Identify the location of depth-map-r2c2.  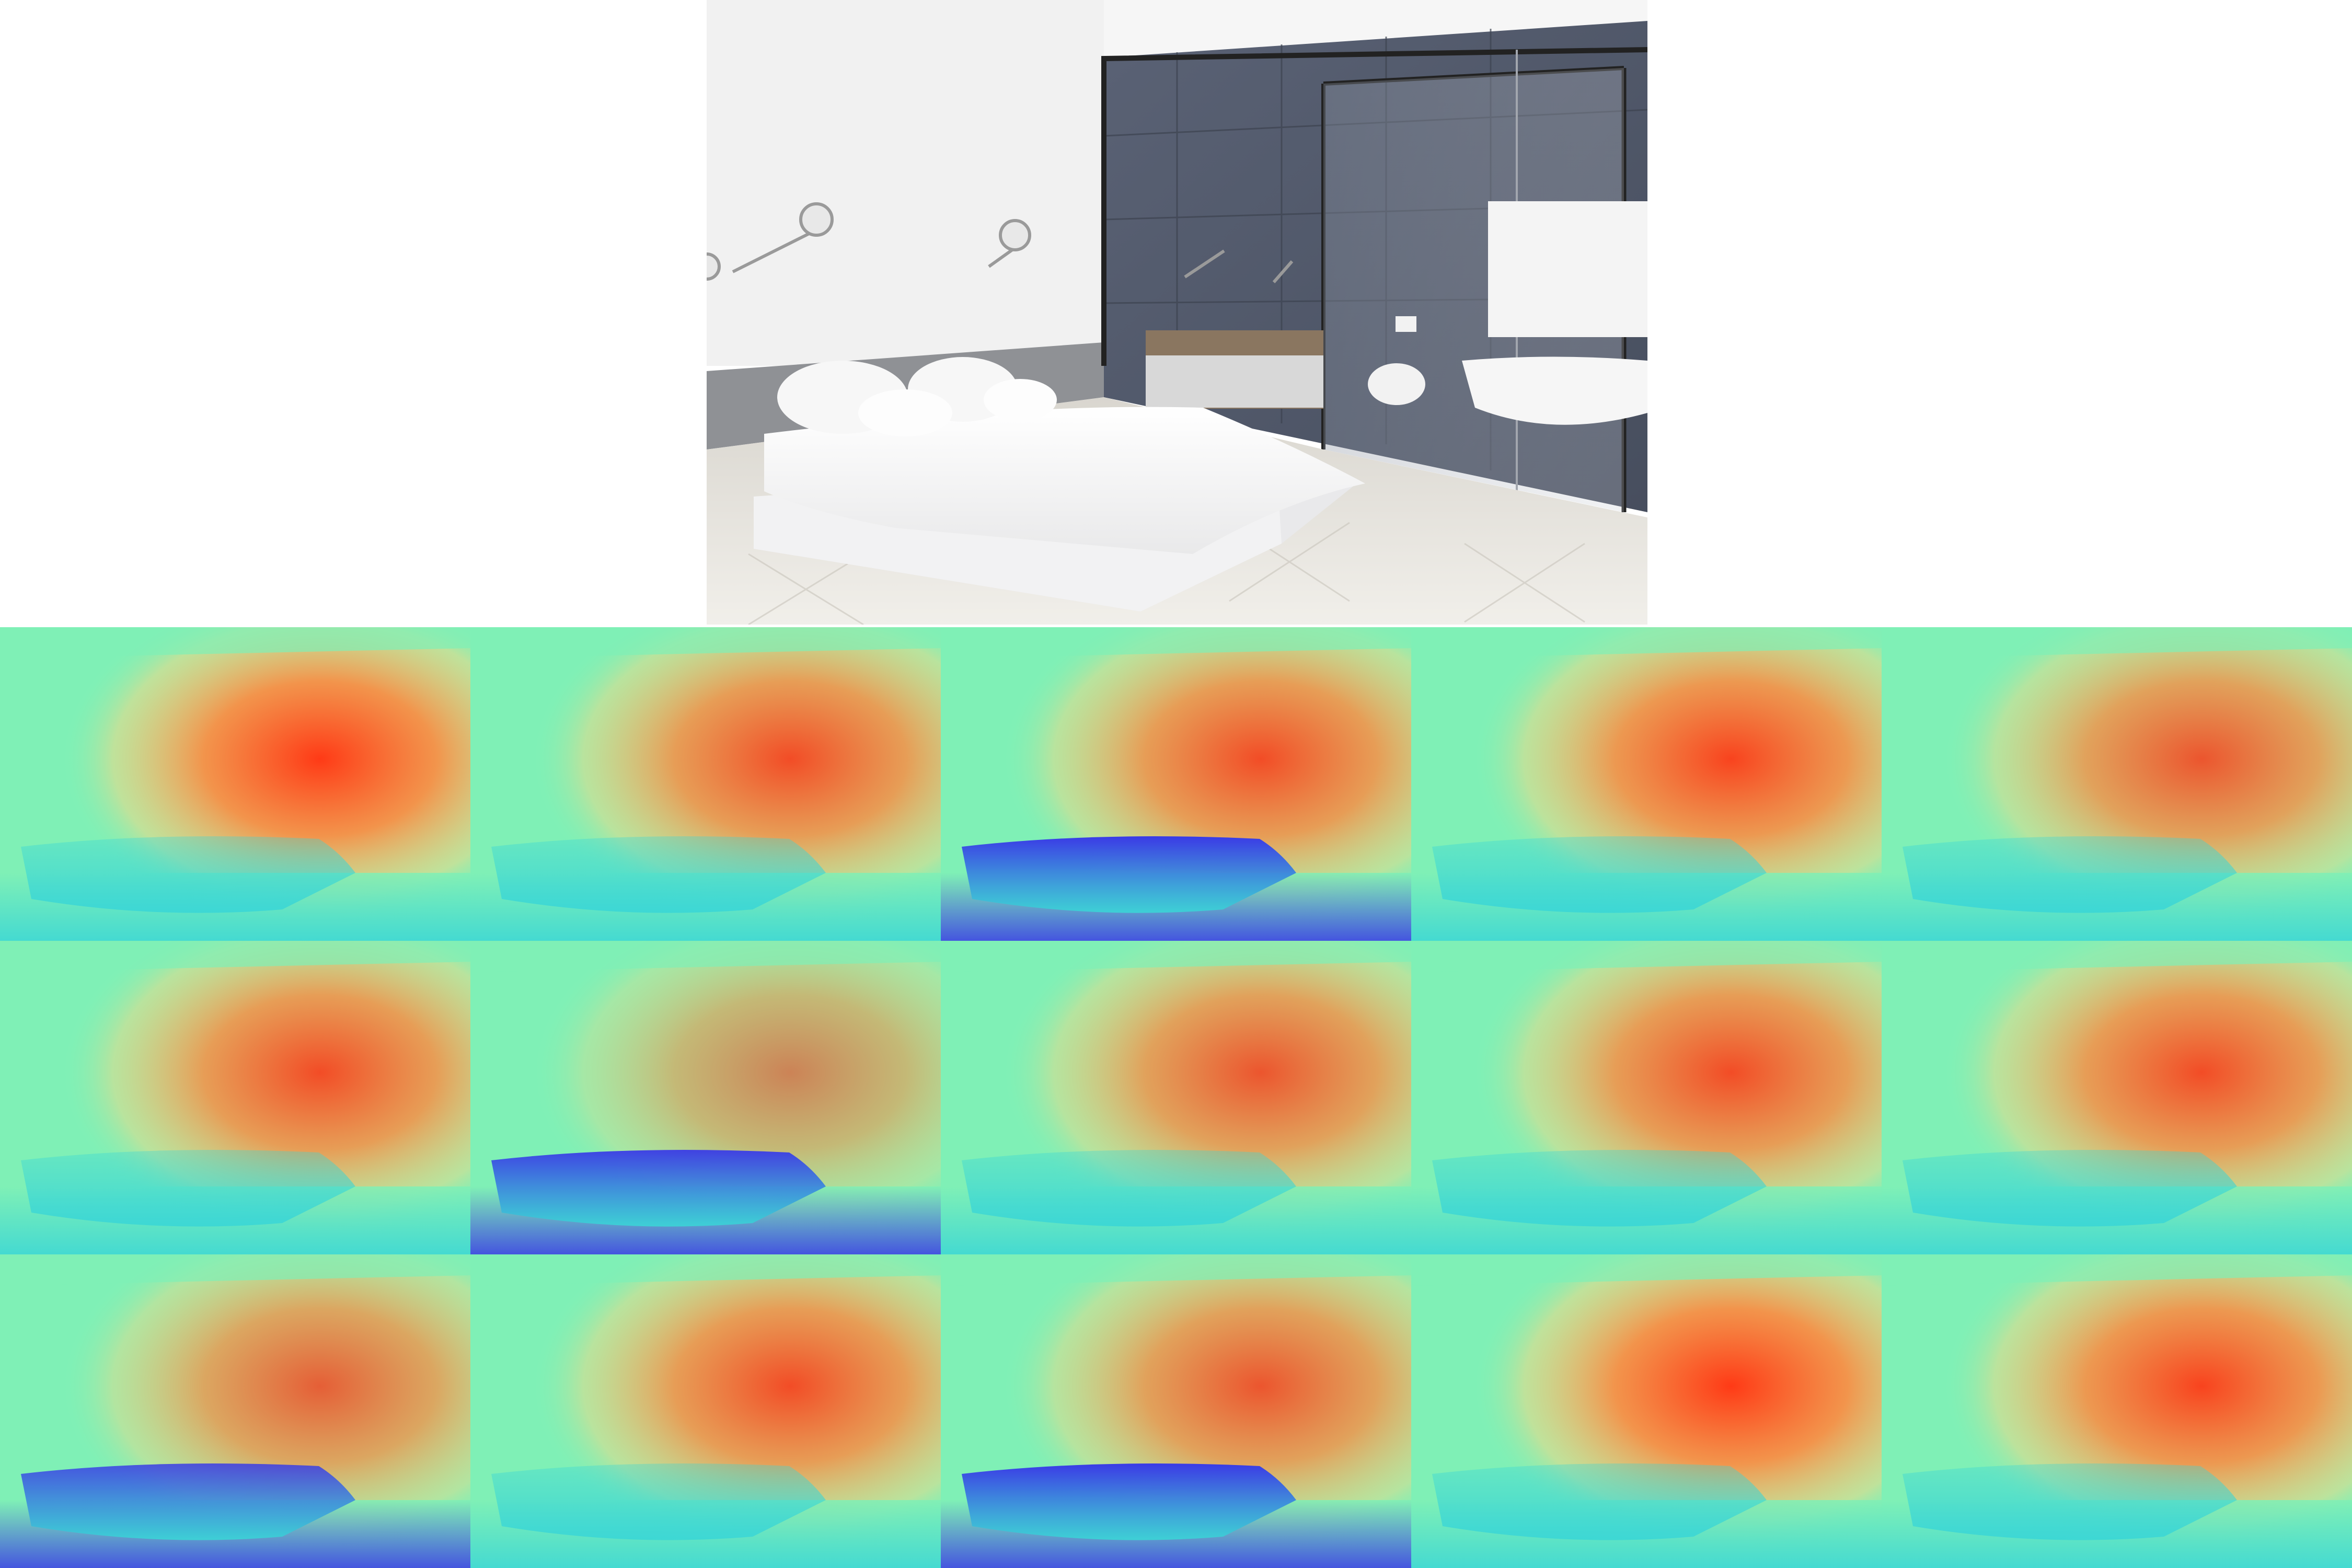
(705, 1097).